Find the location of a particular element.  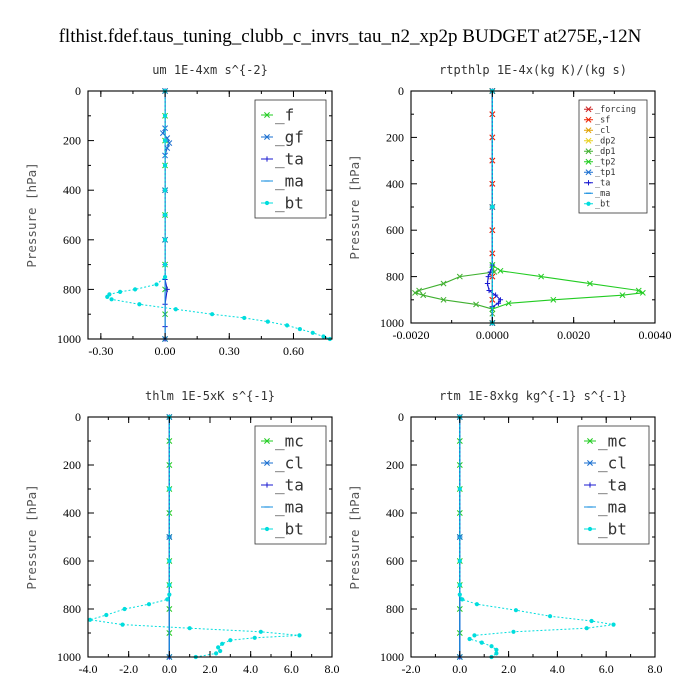

legend: _forcing_sf_cl_dp2_dp1_tp2_tp1_ta_ma_bt is located at coordinates (613, 156).